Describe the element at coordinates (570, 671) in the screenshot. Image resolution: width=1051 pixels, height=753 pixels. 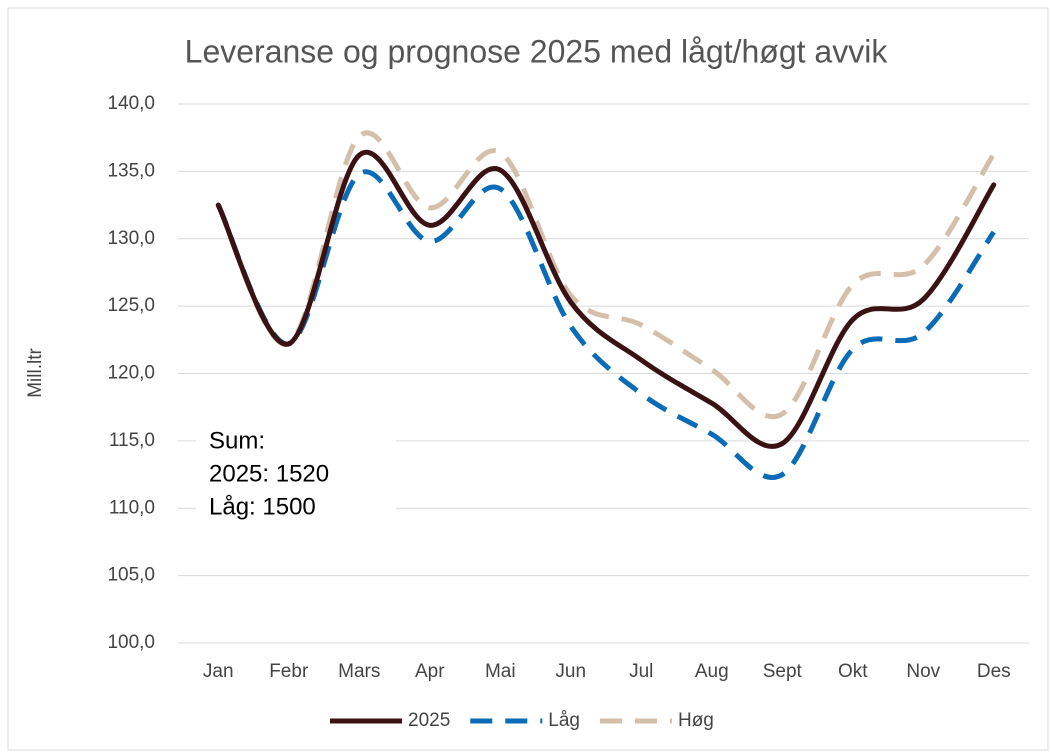
I see `x-tick-label: Jun` at that location.